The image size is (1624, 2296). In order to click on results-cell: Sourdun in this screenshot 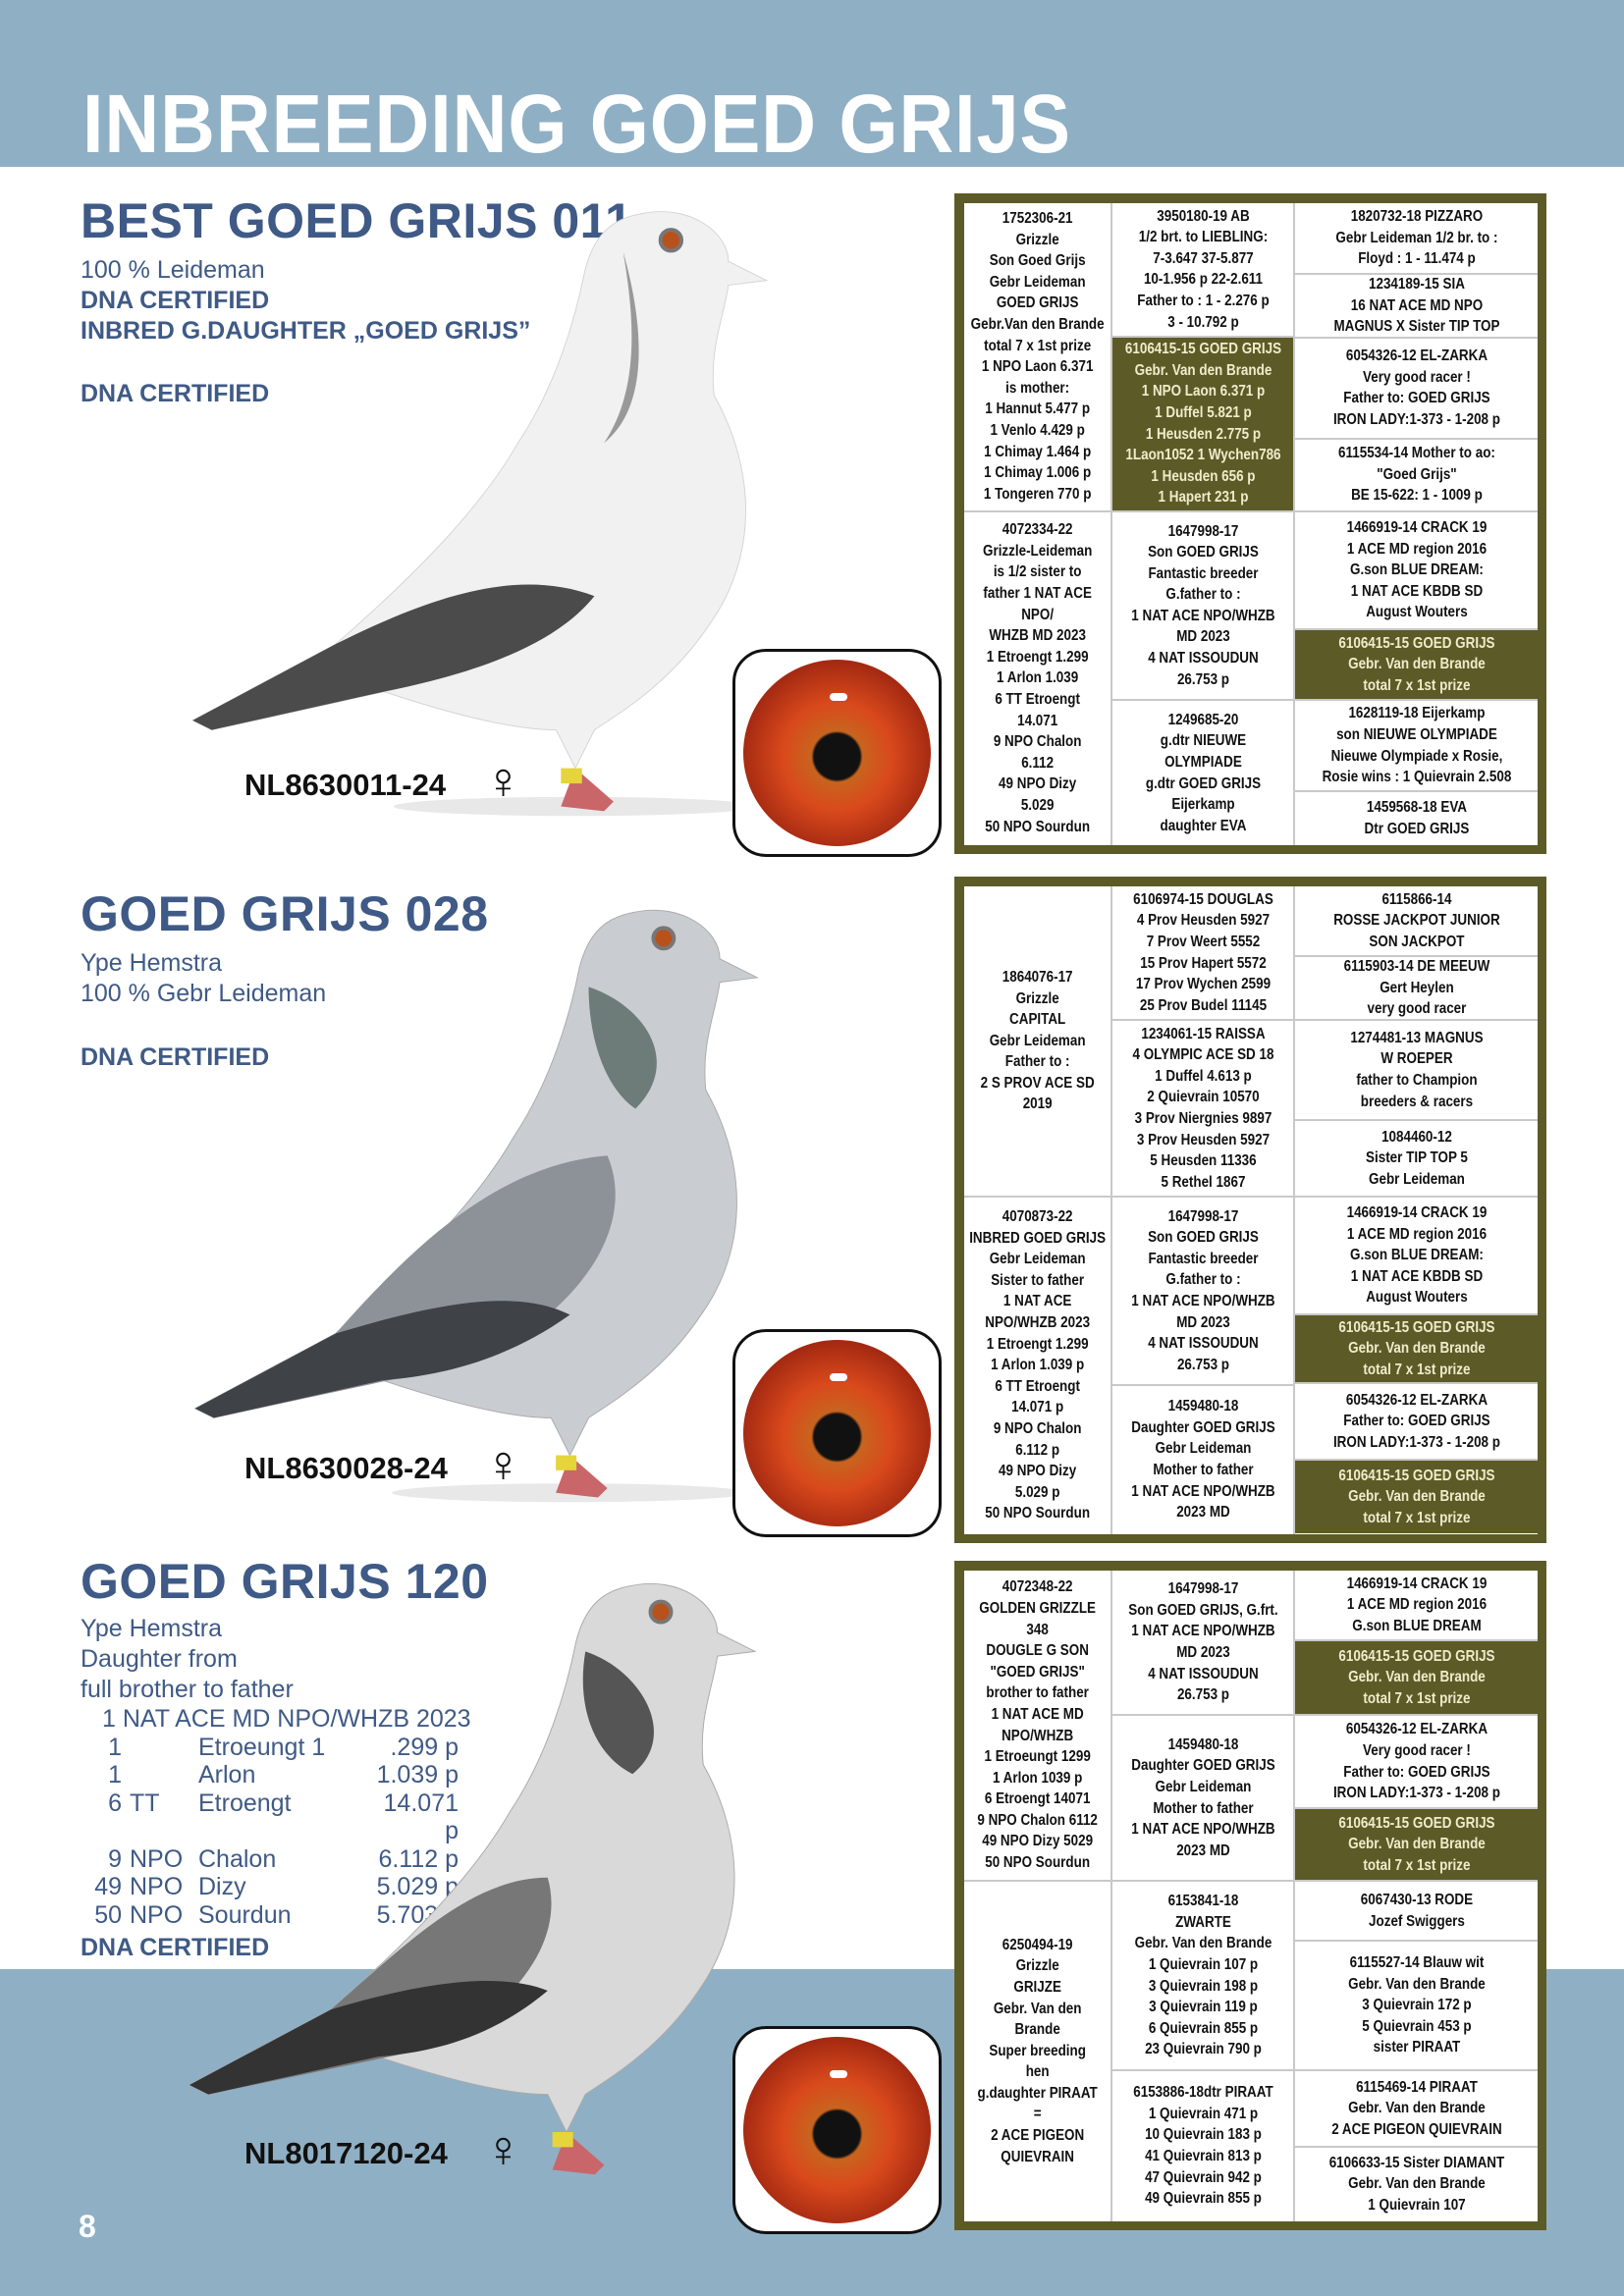, I will do `click(245, 1914)`.